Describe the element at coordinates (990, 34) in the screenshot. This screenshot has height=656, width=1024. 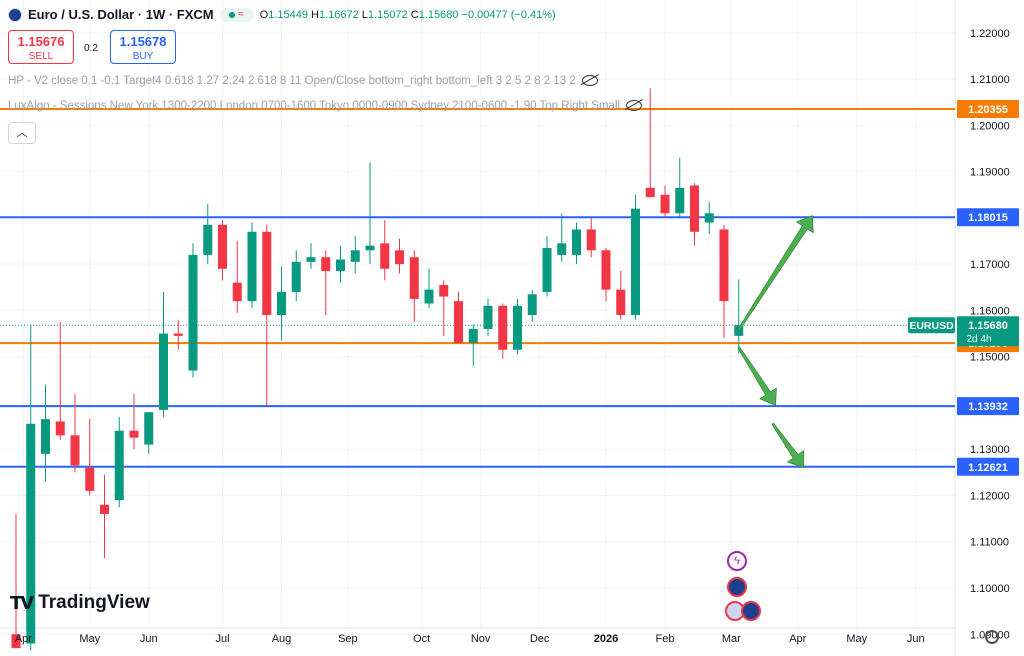
I see `y-tick-label: 1.22000` at that location.